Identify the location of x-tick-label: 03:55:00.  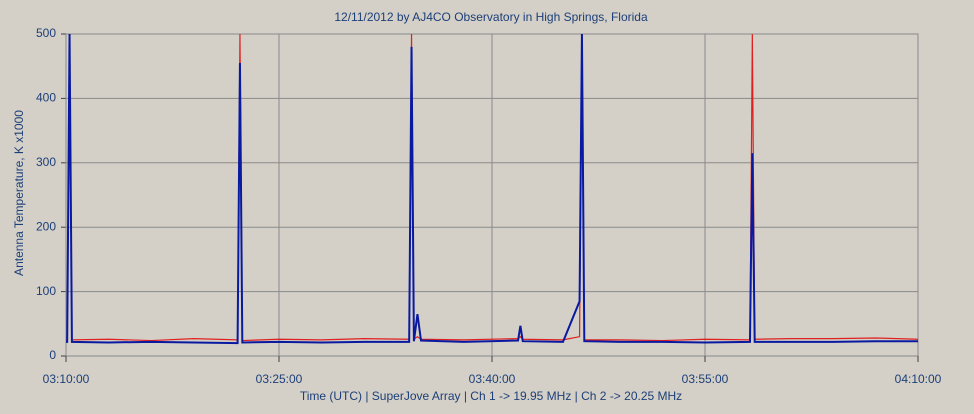
(705, 379).